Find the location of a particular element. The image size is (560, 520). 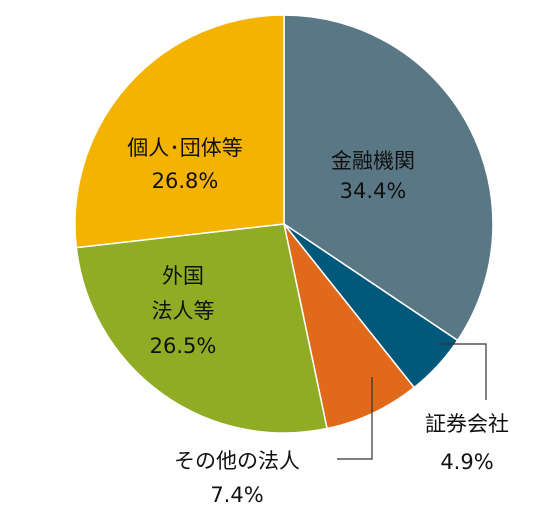

slice-label-securities: 証券会社 is located at coordinates (467, 424).